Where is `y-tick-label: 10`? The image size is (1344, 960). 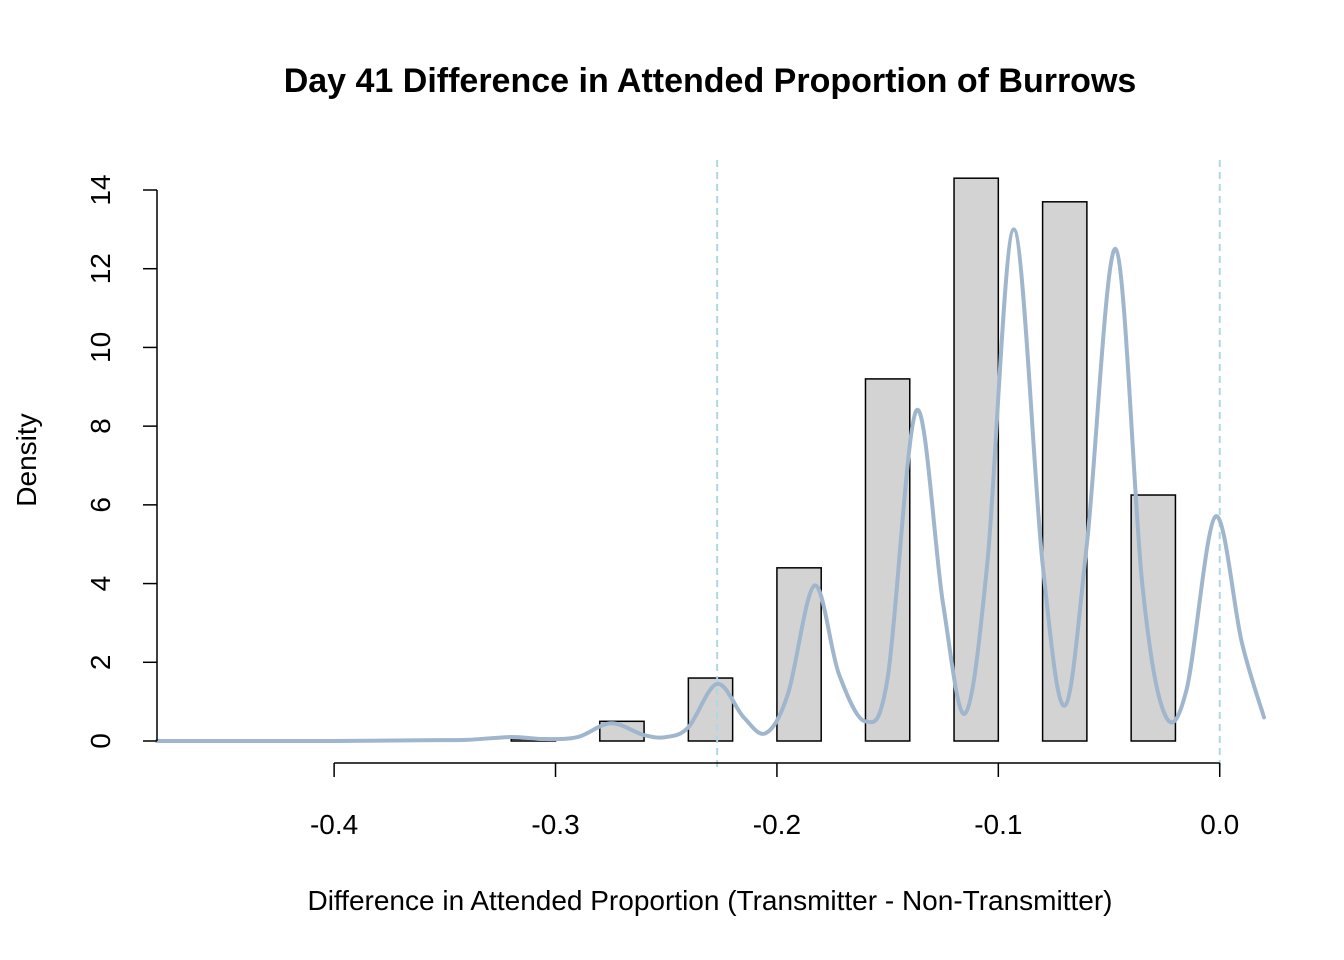 y-tick-label: 10 is located at coordinates (100, 347).